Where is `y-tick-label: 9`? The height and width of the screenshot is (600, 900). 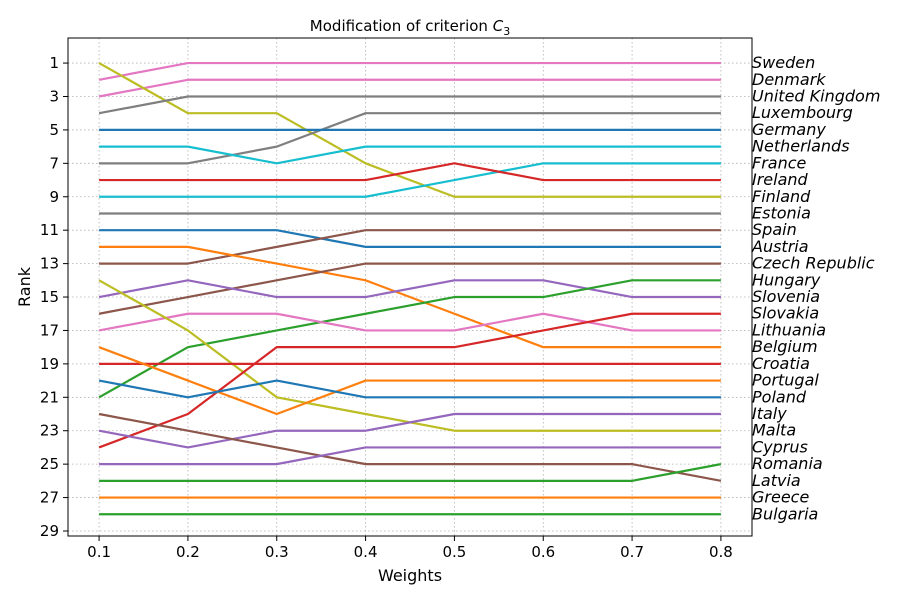
y-tick-label: 9 is located at coordinates (54, 197).